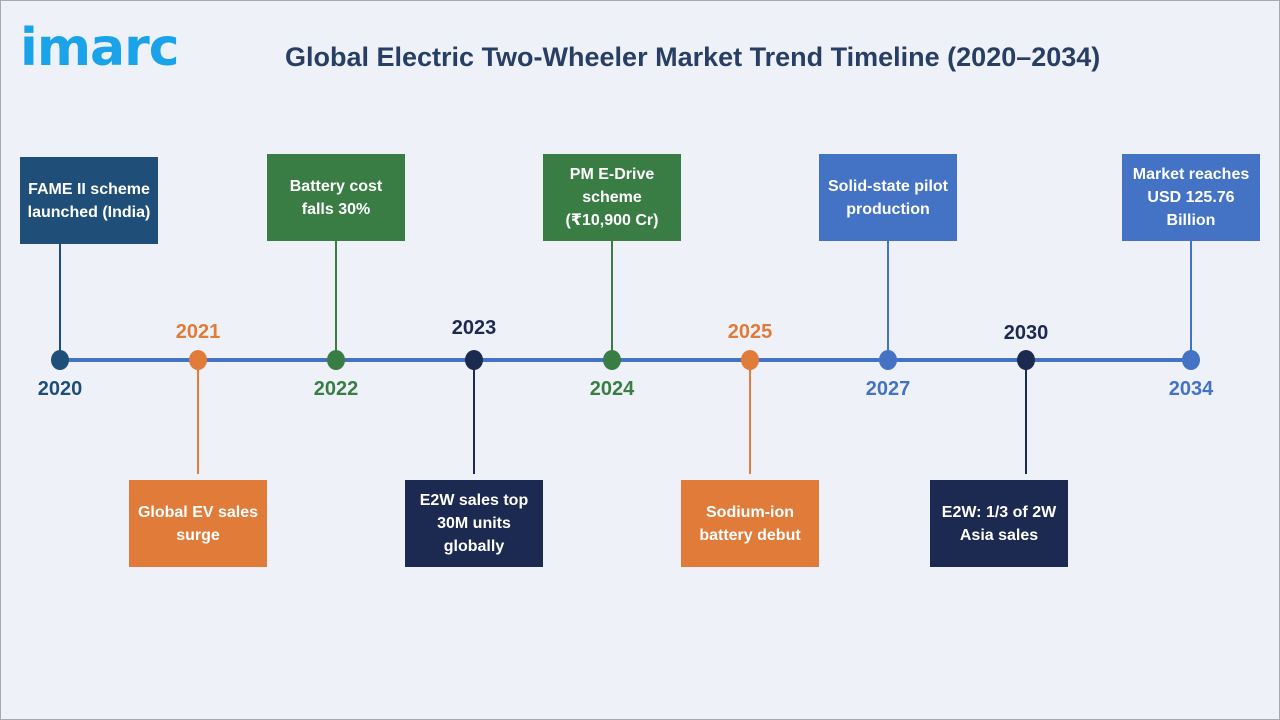 This screenshot has width=1280, height=720. What do you see at coordinates (612, 389) in the screenshot?
I see `year-label: 2024` at bounding box center [612, 389].